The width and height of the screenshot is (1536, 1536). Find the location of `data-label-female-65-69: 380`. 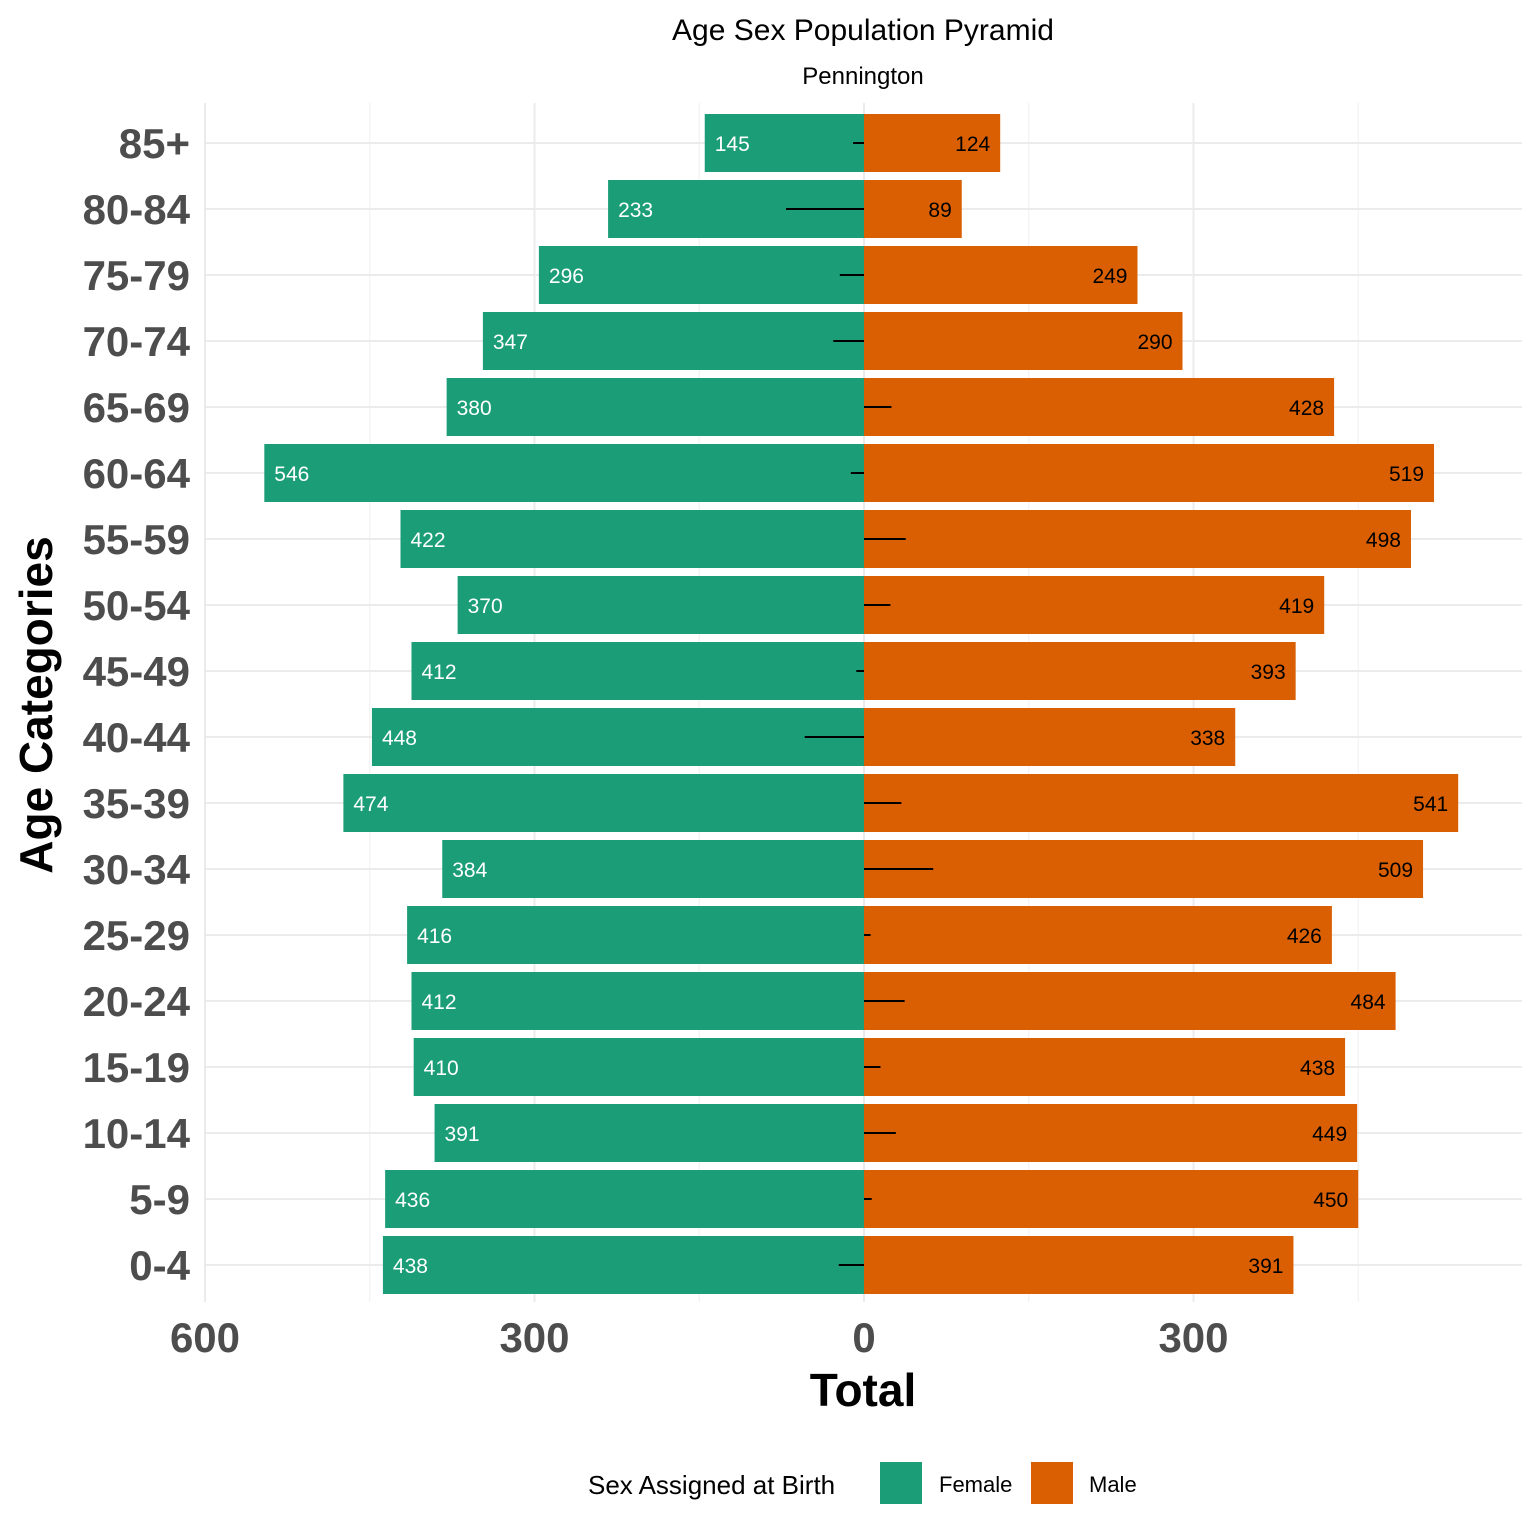

data-label-female-65-69: 380 is located at coordinates (474, 408).